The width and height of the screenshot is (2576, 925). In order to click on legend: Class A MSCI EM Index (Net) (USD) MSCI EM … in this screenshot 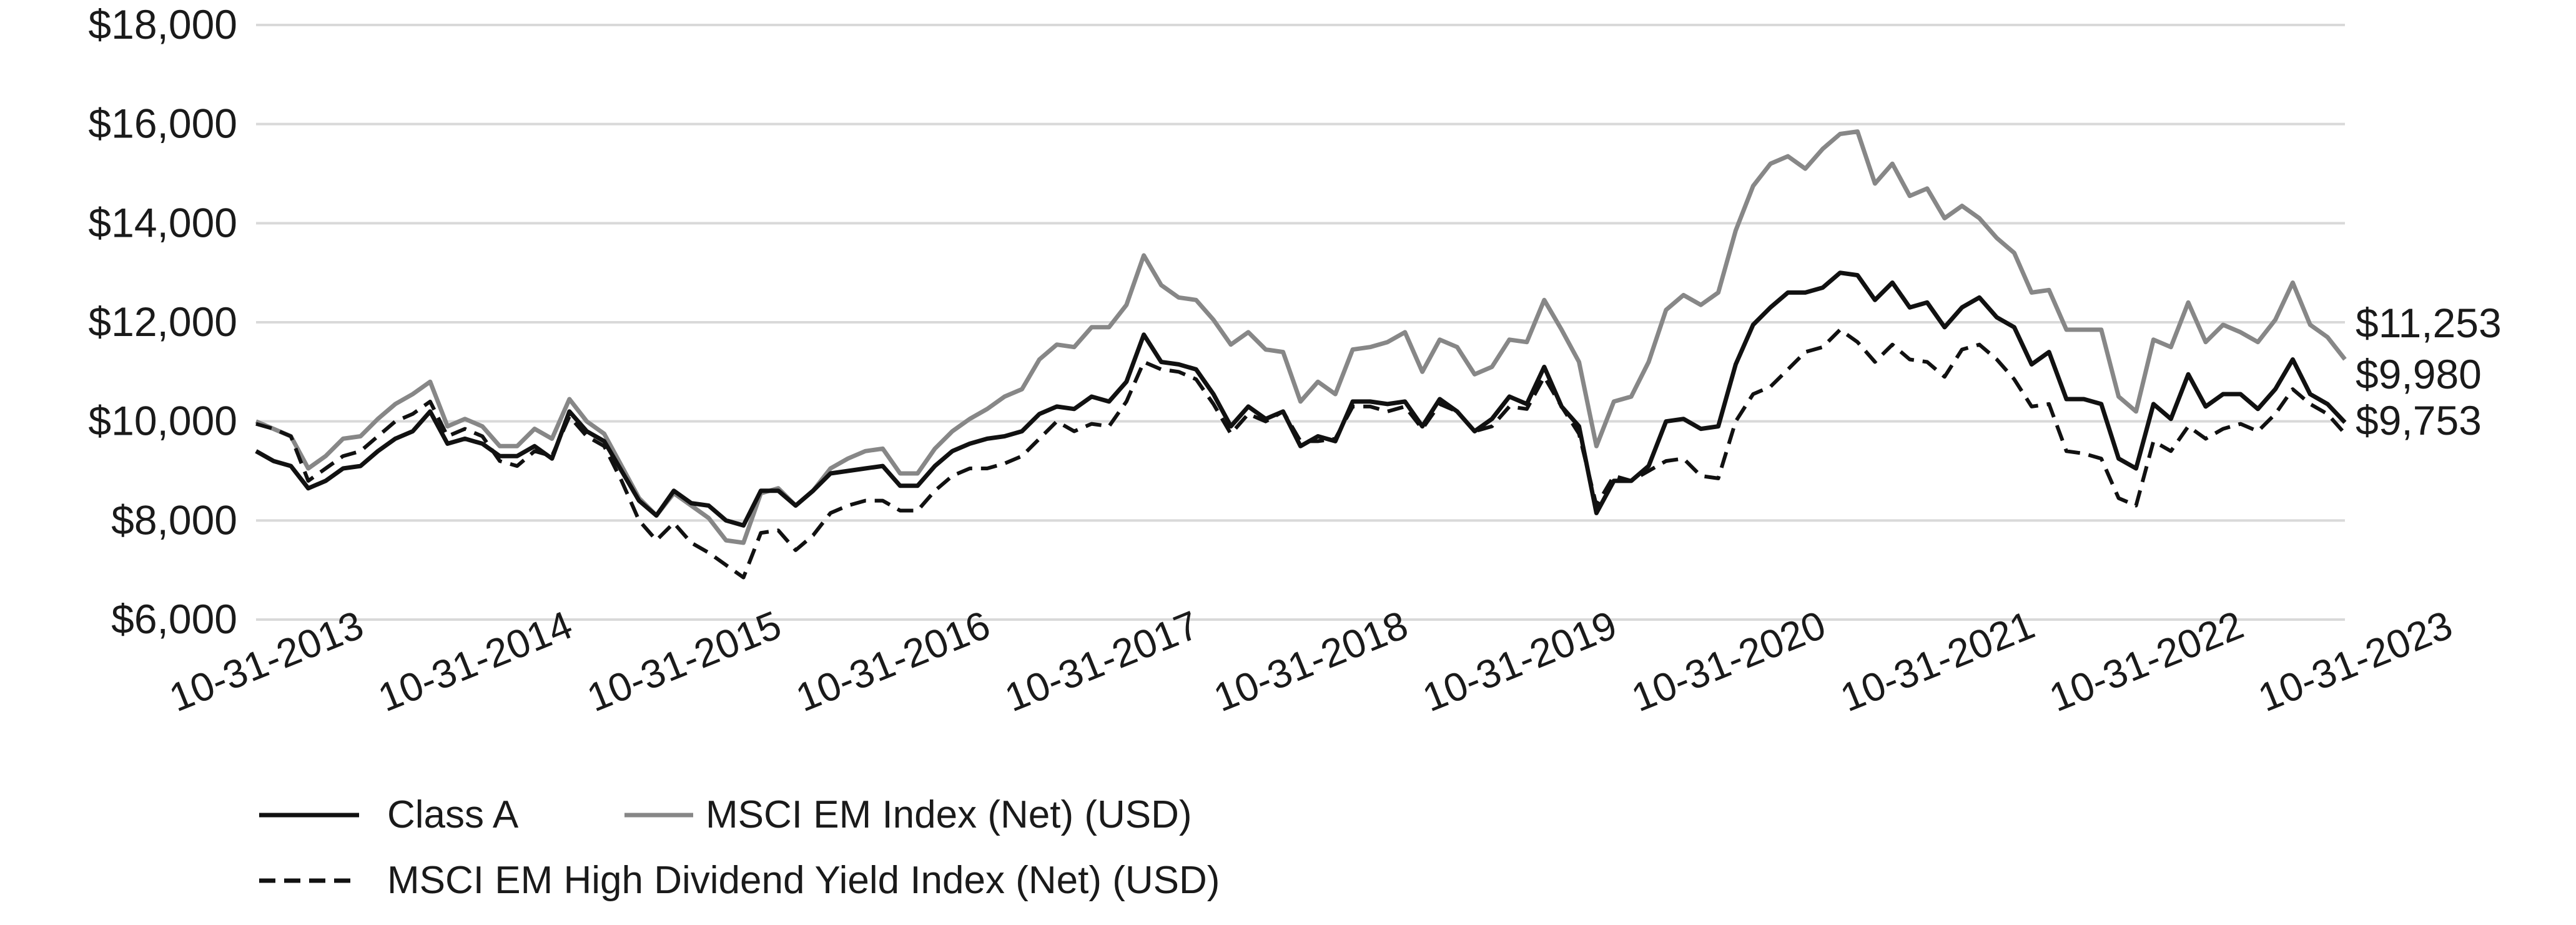, I will do `click(739, 848)`.